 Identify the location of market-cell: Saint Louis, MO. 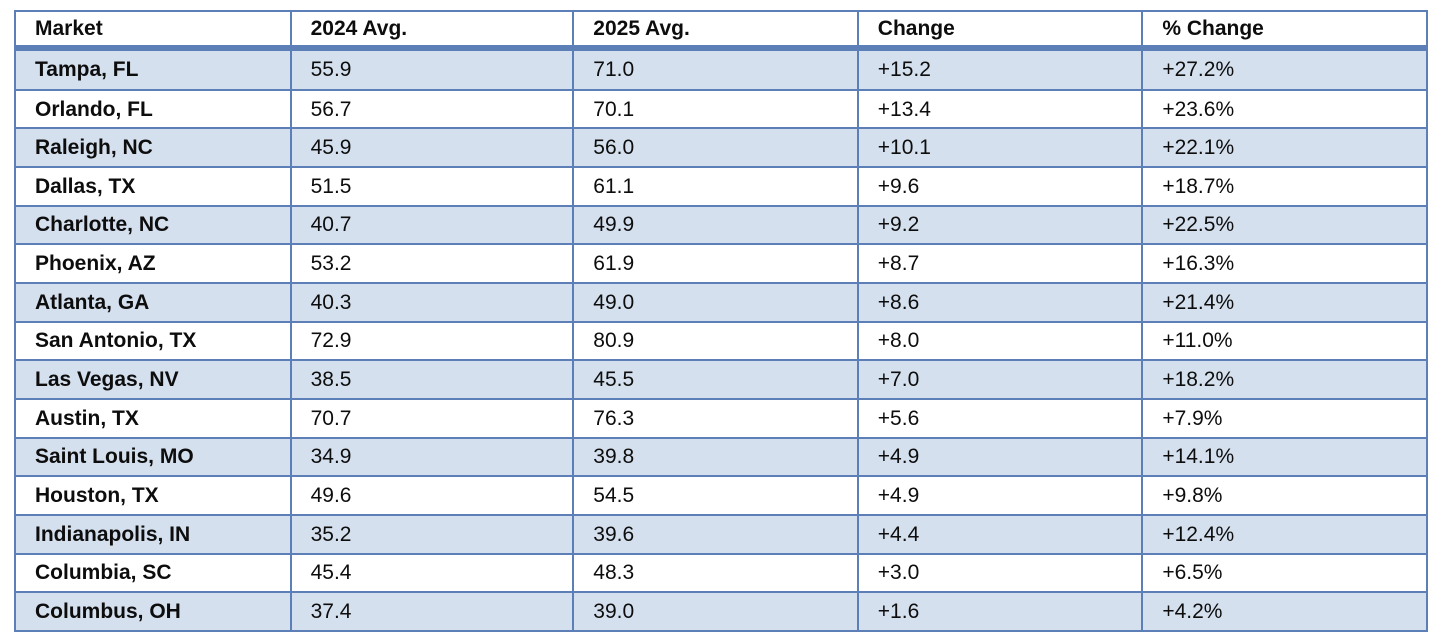
(153, 457).